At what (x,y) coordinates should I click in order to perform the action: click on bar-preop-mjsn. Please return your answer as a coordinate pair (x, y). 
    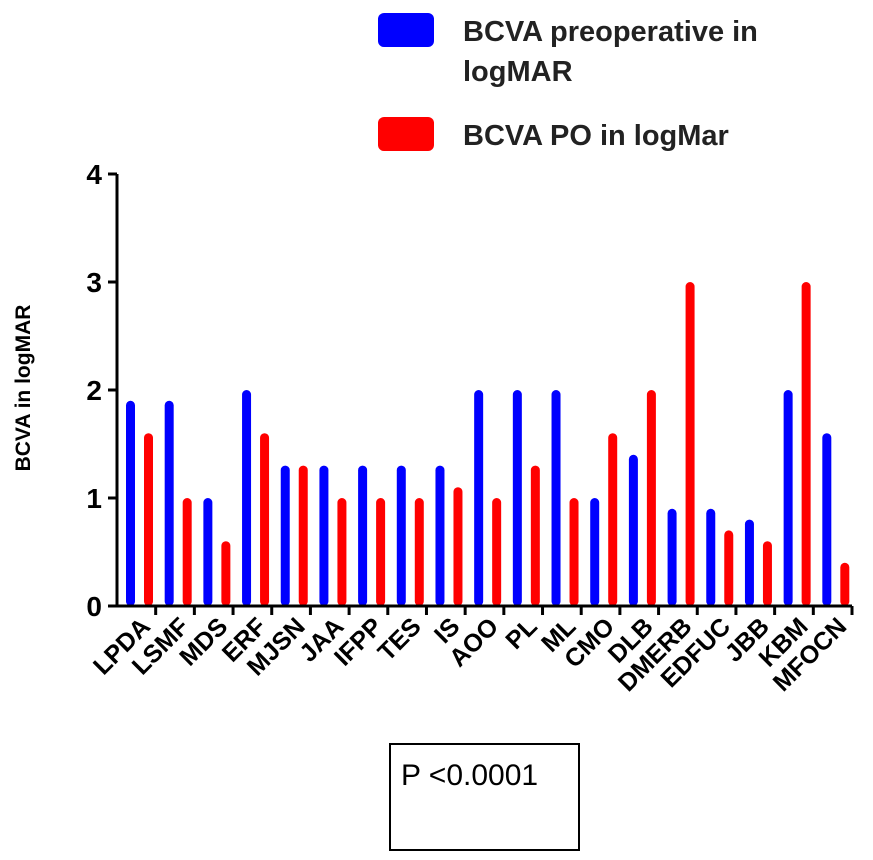
    Looking at the image, I should click on (285, 535).